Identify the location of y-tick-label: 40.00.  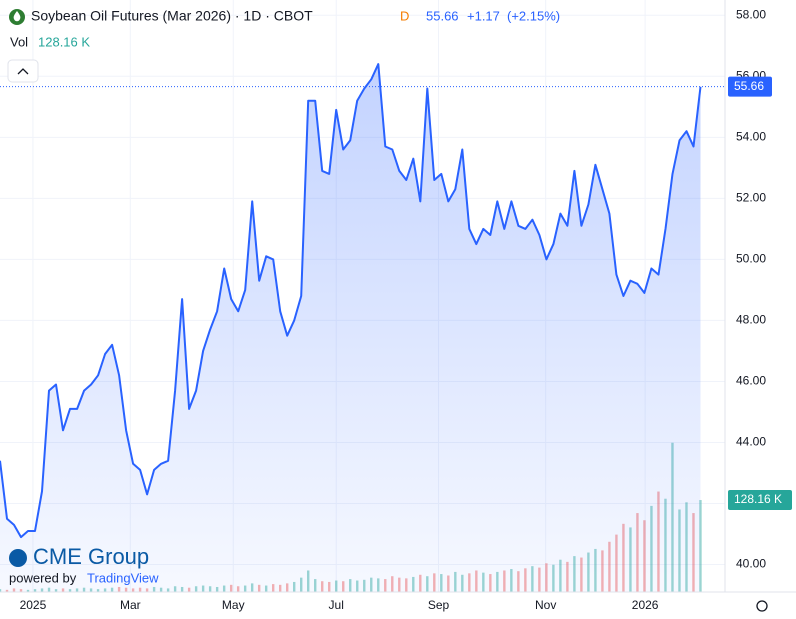
(751, 564).